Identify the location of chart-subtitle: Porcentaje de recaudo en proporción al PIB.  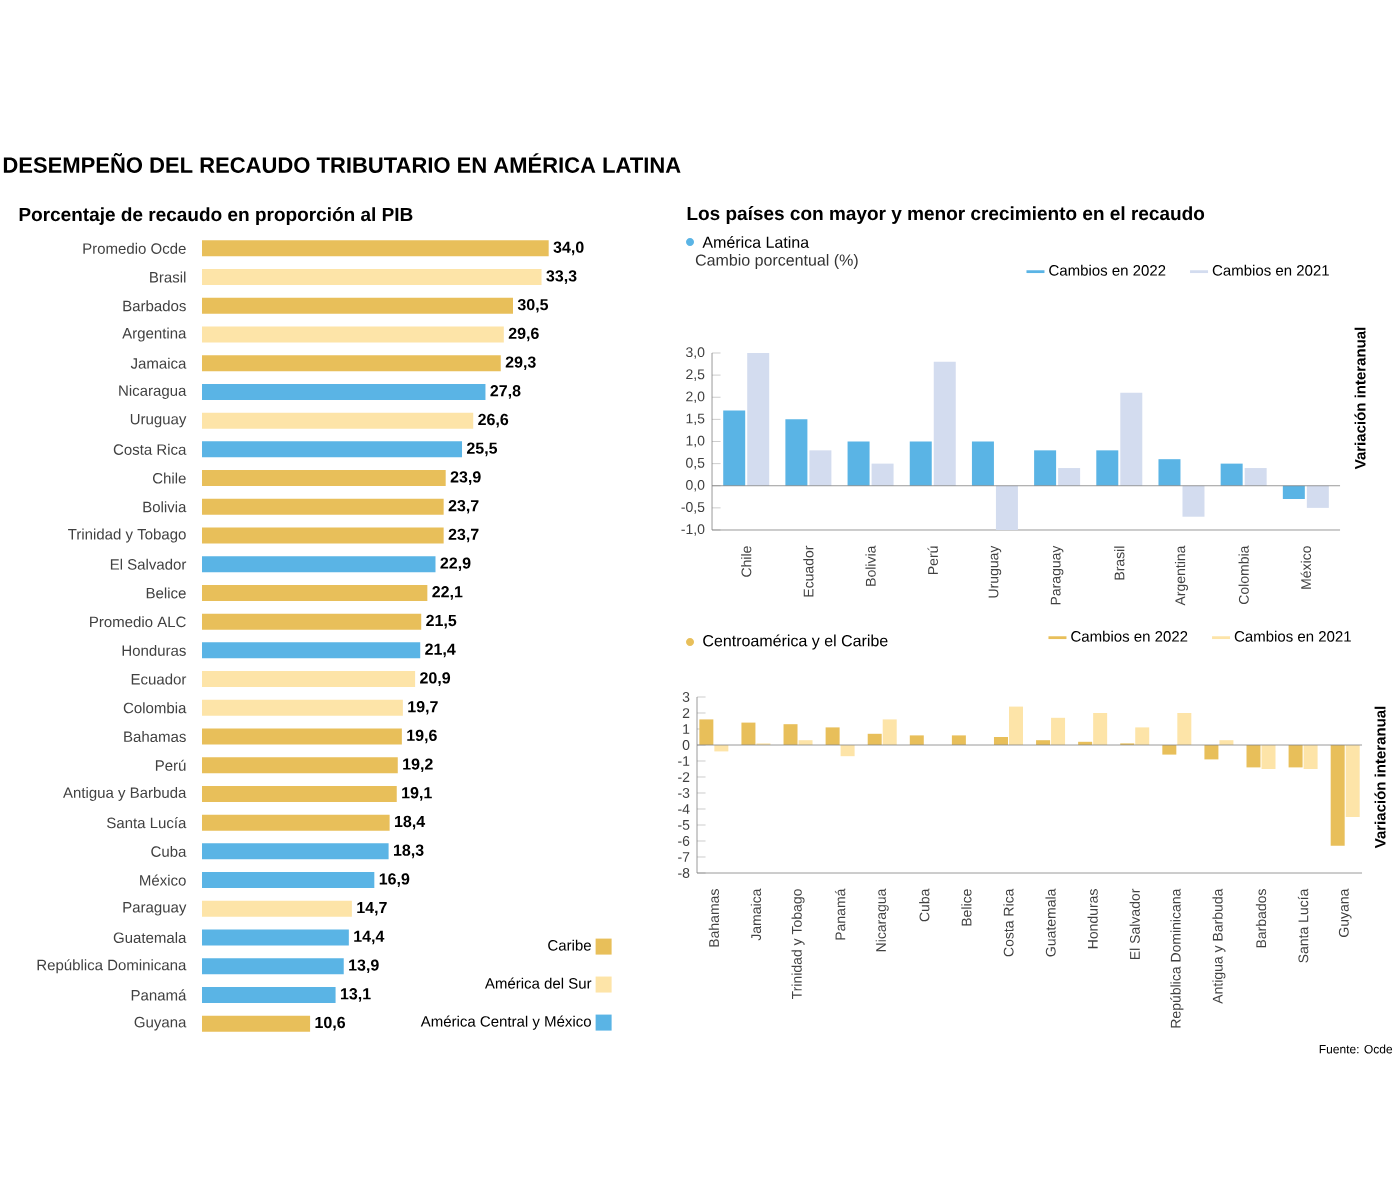
(216, 216).